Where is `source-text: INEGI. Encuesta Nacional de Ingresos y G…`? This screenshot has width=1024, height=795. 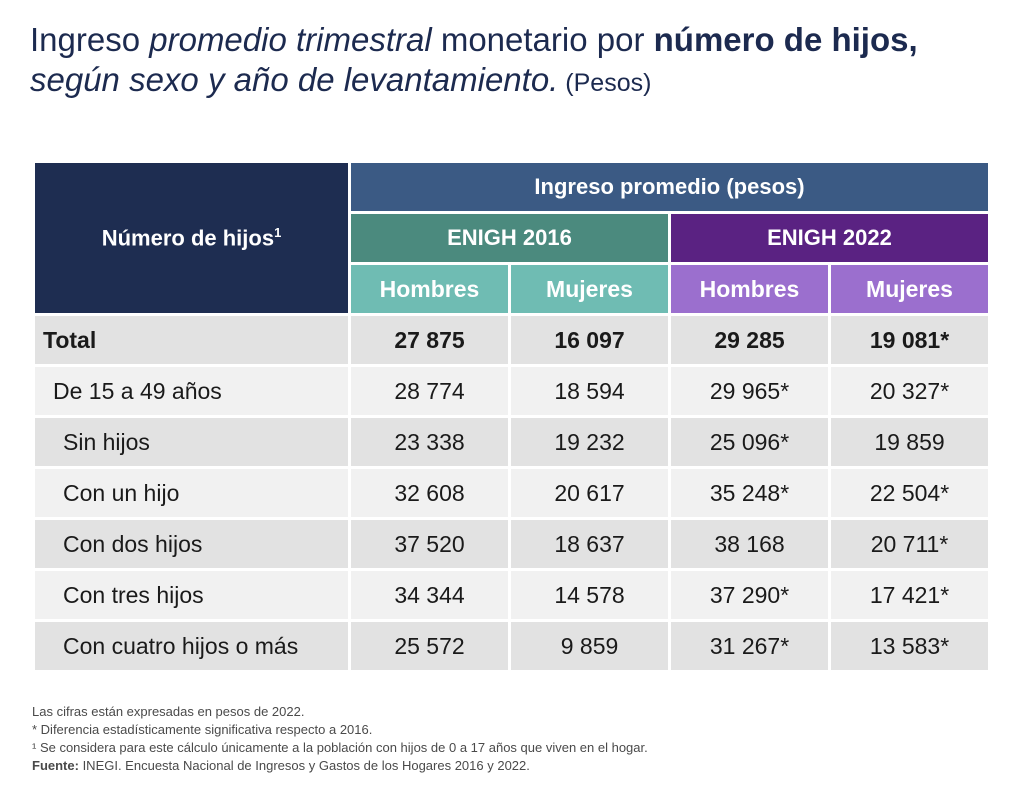
source-text: INEGI. Encuesta Nacional de Ingresos y G… is located at coordinates (304, 765).